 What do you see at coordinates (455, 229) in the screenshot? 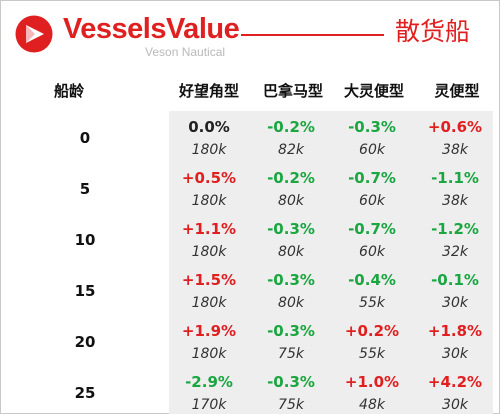
I see `percent-change: -1.2%` at bounding box center [455, 229].